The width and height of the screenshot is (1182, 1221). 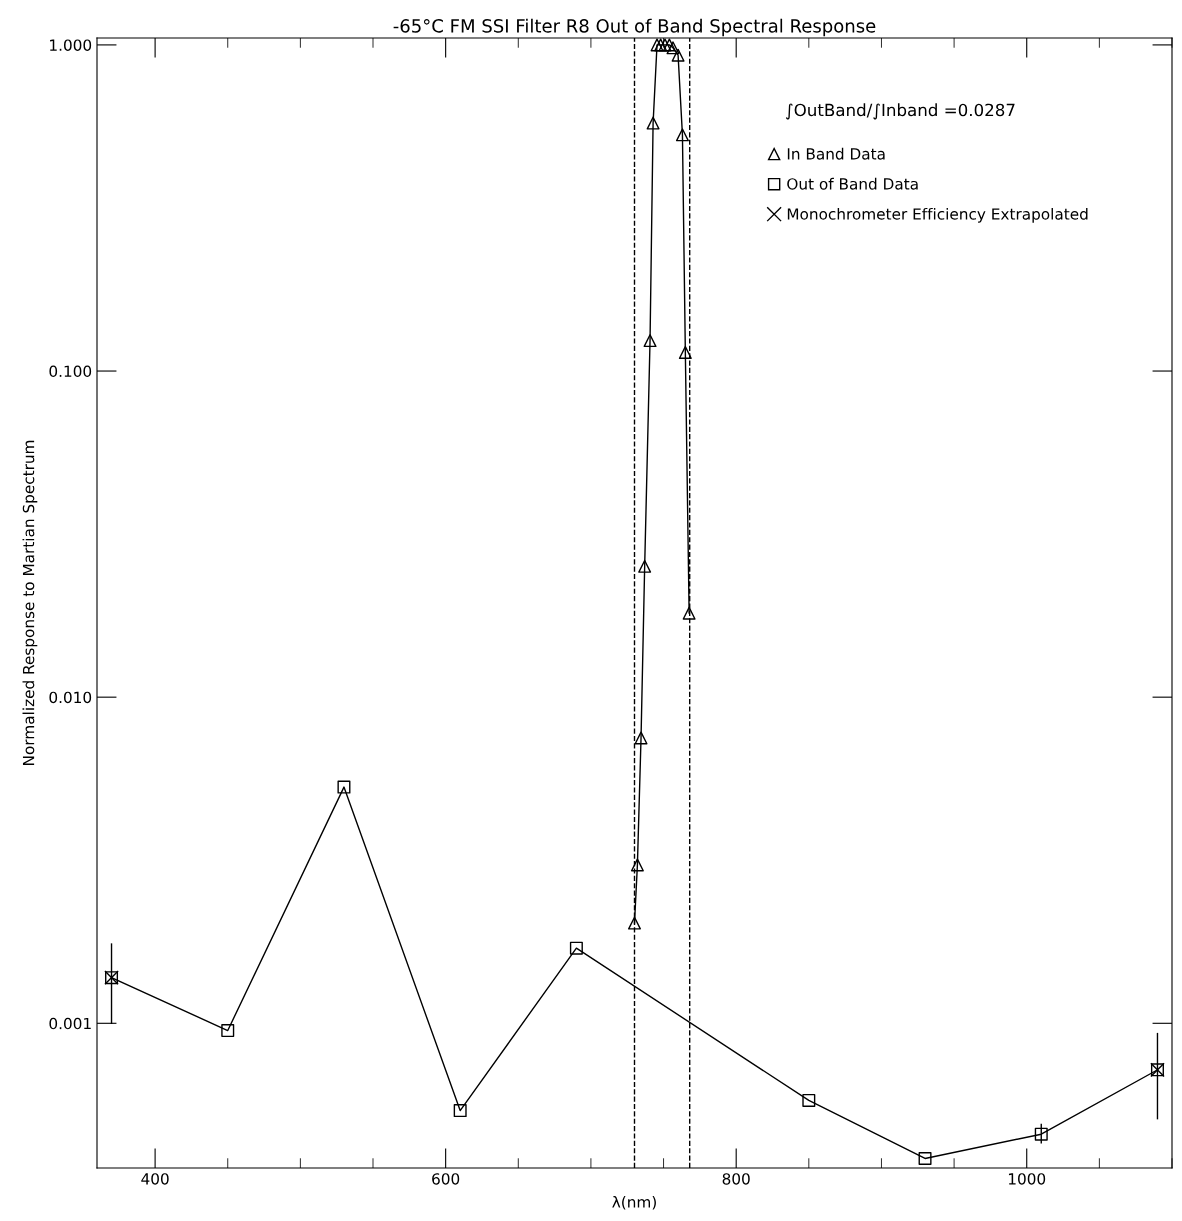 I want to click on y-tick-label: 0.001, so click(x=70, y=1023).